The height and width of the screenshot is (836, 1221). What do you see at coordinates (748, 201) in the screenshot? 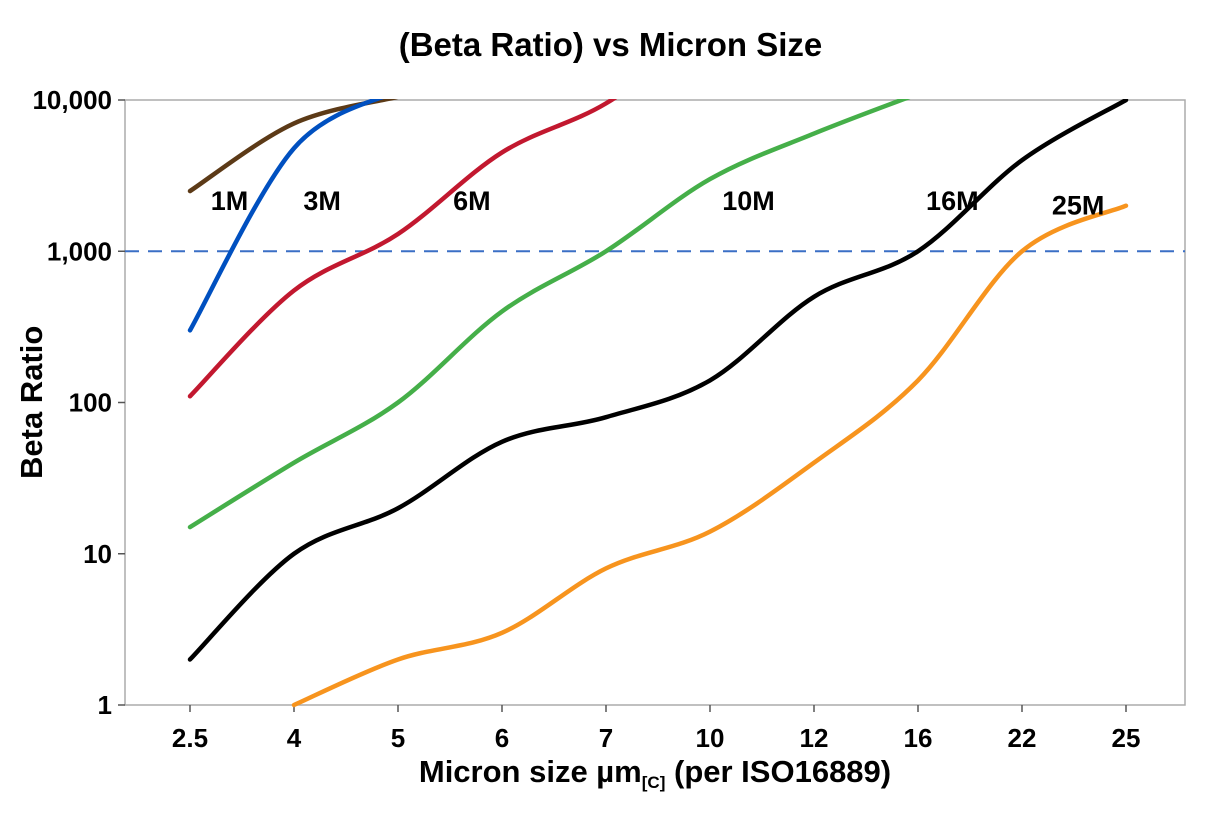
I see `series-label-10M: 10M` at bounding box center [748, 201].